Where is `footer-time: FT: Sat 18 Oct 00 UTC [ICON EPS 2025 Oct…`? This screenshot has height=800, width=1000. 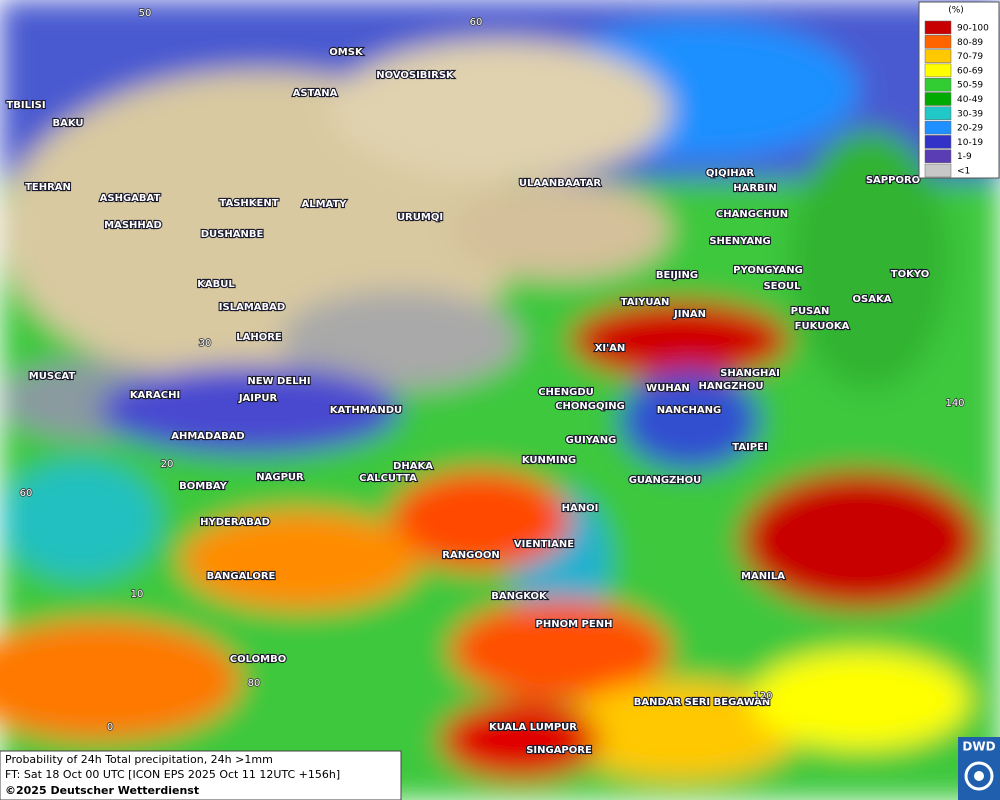 footer-time: FT: Sat 18 Oct 00 UTC [ICON EPS 2025 Oct… is located at coordinates (172, 774).